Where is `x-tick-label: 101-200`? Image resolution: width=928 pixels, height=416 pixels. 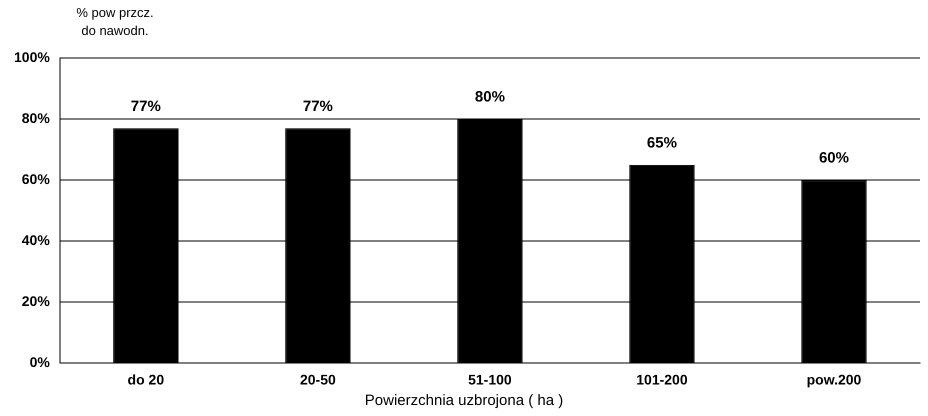
x-tick-label: 101-200 is located at coordinates (662, 379).